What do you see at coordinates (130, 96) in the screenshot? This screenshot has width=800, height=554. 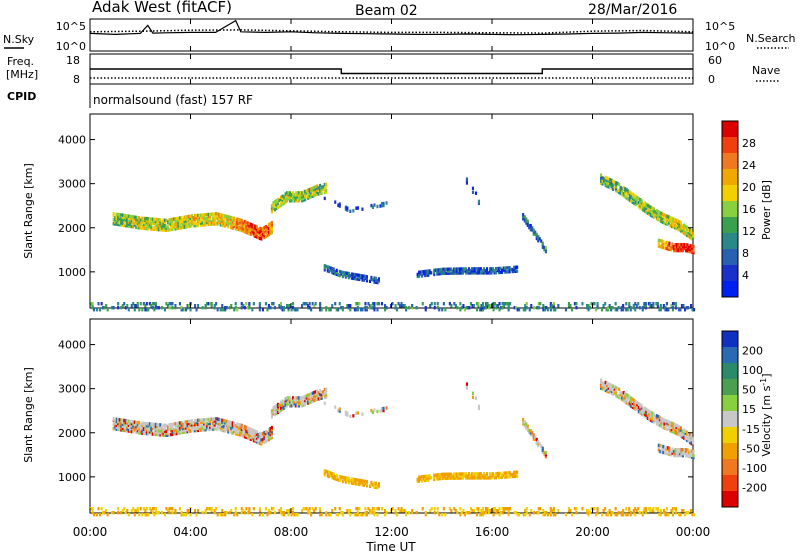 I see `cpid-row: CPID normalsound (fast) 157 RF` at bounding box center [130, 96].